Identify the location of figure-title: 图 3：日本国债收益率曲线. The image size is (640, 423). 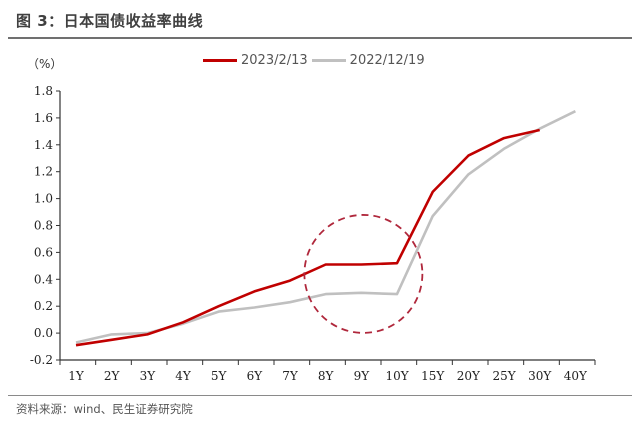
(110, 21).